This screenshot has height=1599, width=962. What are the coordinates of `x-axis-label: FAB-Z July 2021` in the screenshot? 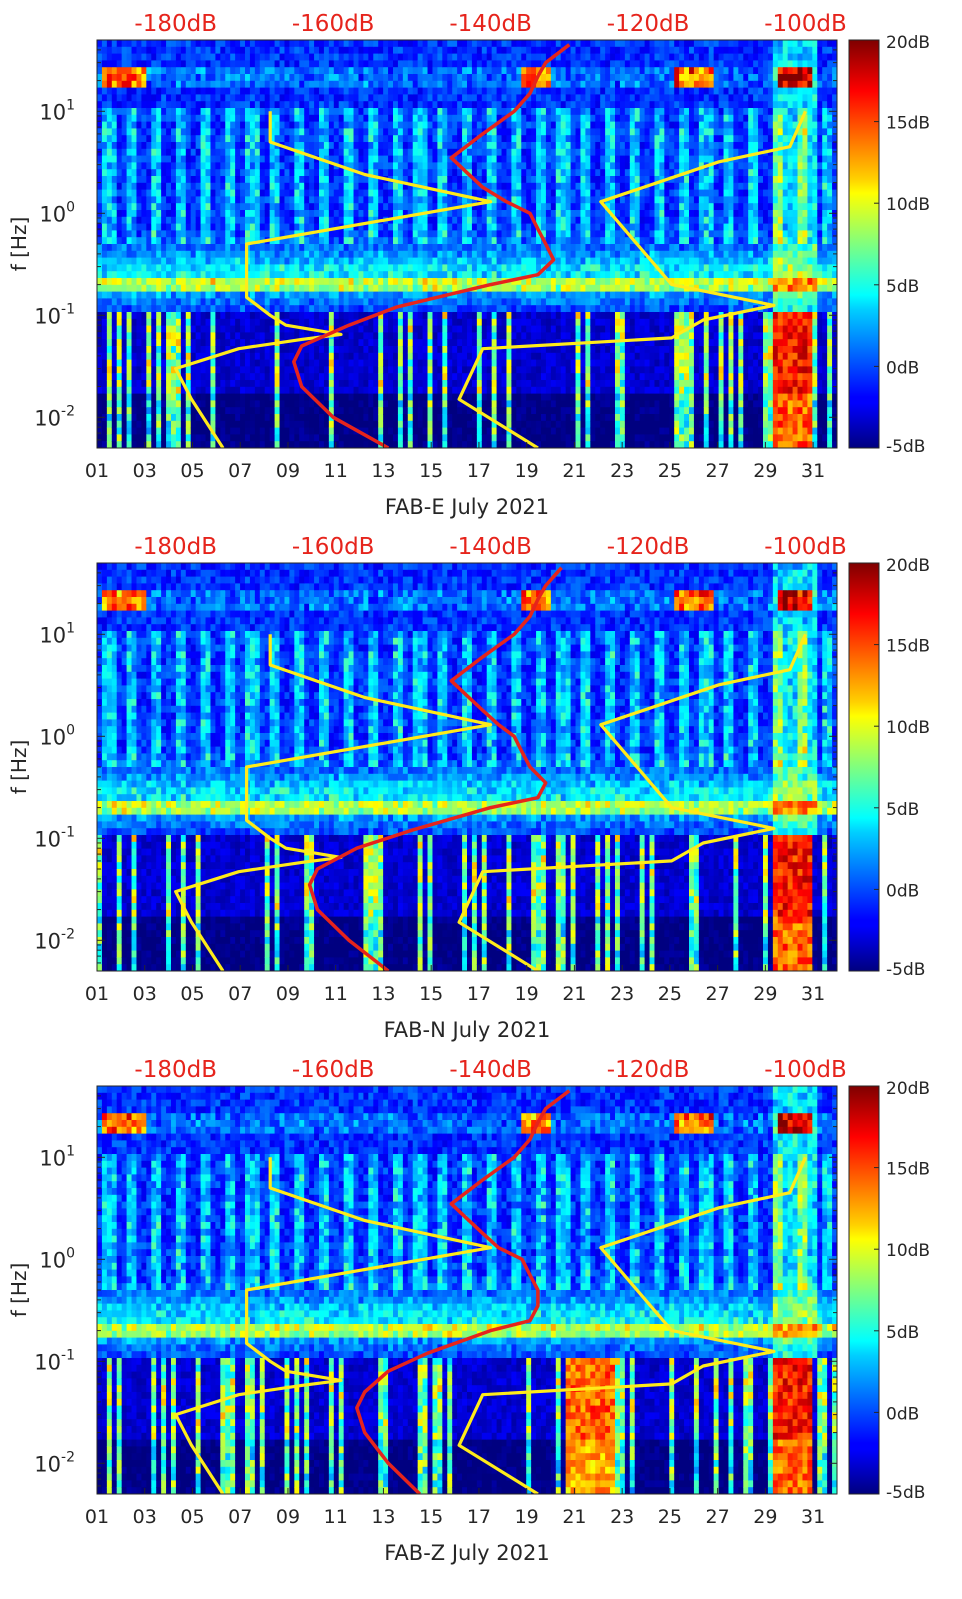 It's located at (466, 1553).